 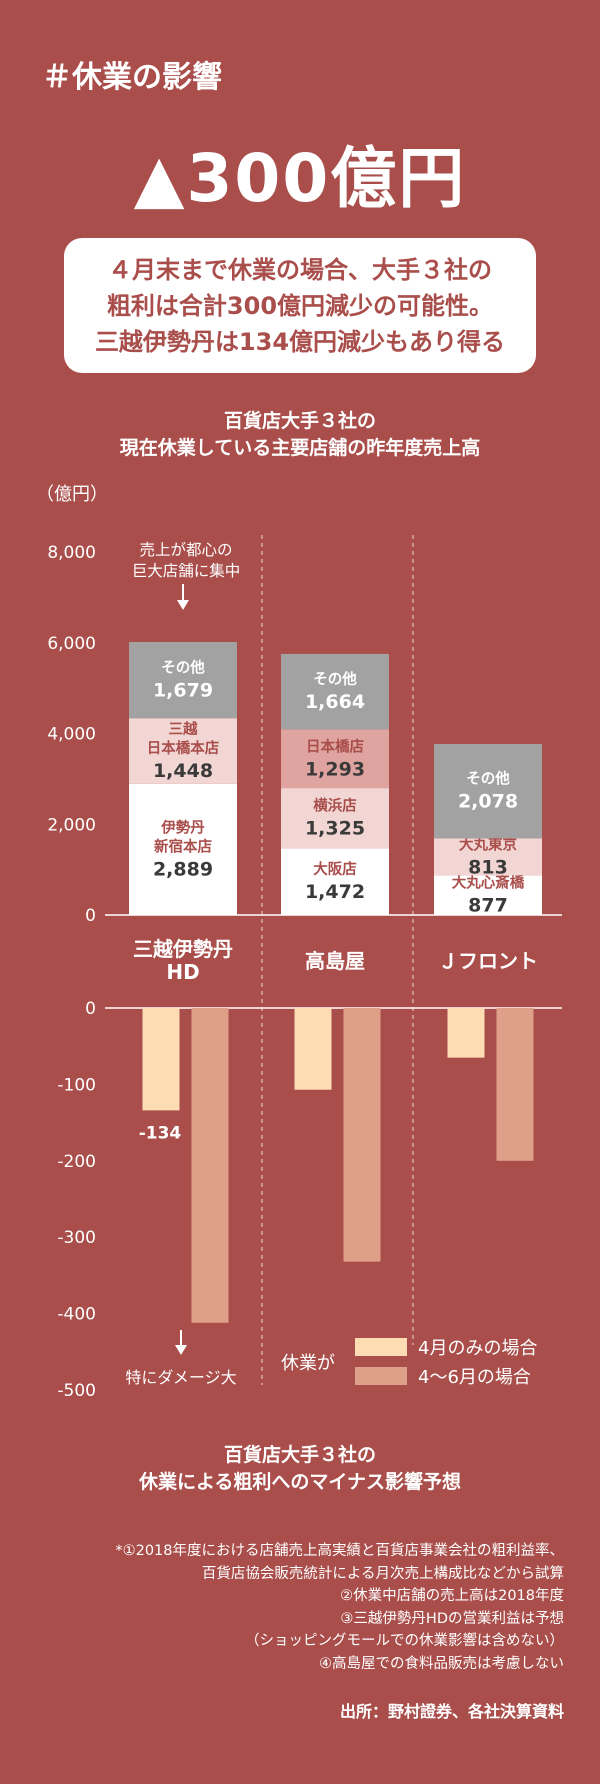 I want to click on category-label: 三越伊勢丹, so click(x=183, y=949).